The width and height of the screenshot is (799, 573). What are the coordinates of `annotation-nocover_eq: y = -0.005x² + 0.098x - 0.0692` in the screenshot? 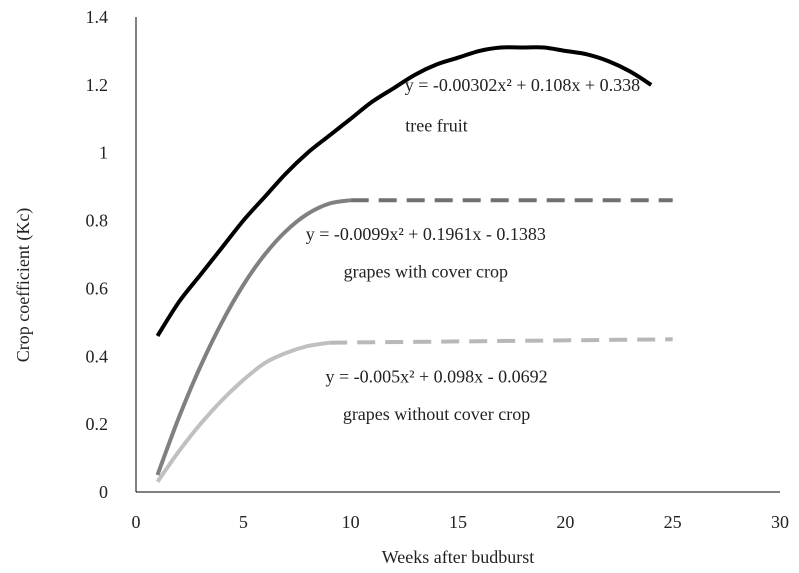 It's located at (436, 377).